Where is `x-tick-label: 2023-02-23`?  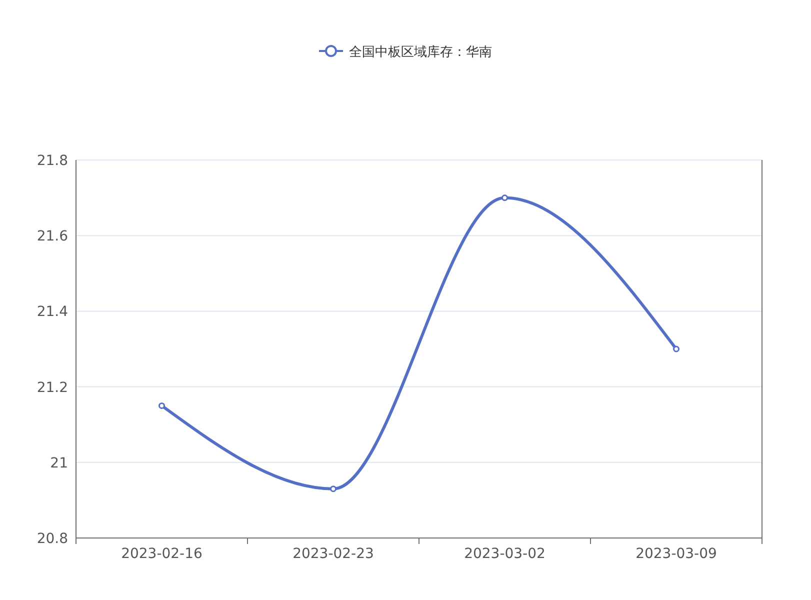
x-tick-label: 2023-02-23 is located at coordinates (333, 554).